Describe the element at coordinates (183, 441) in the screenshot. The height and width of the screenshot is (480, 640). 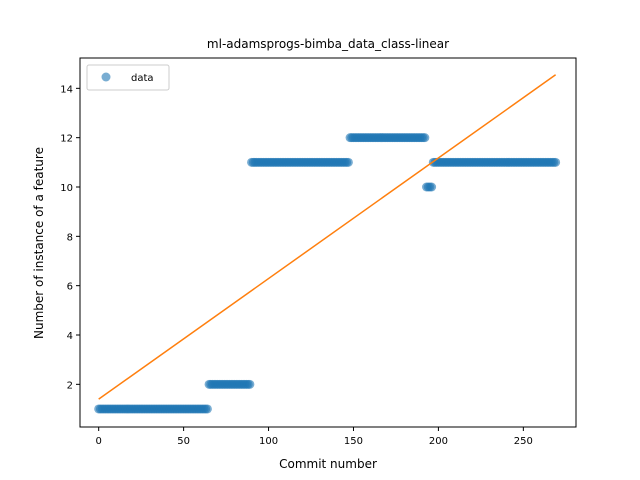
I see `x-tick-label: 50` at that location.